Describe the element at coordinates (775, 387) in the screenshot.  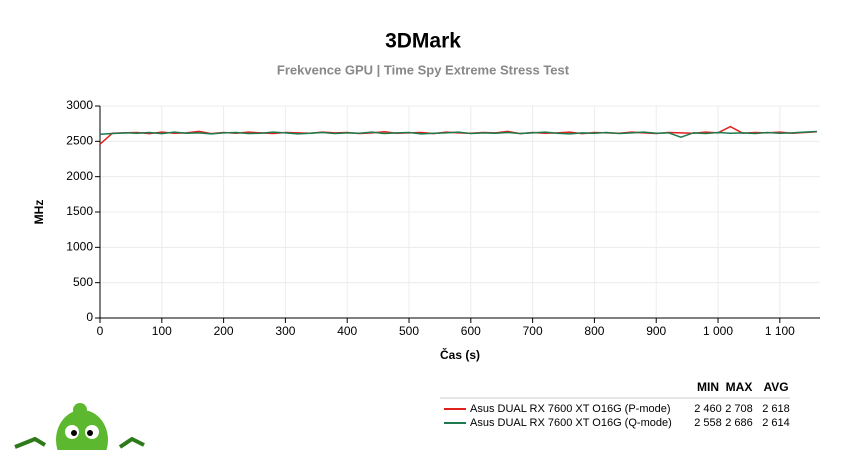
I see `summary-header: AVG` at that location.